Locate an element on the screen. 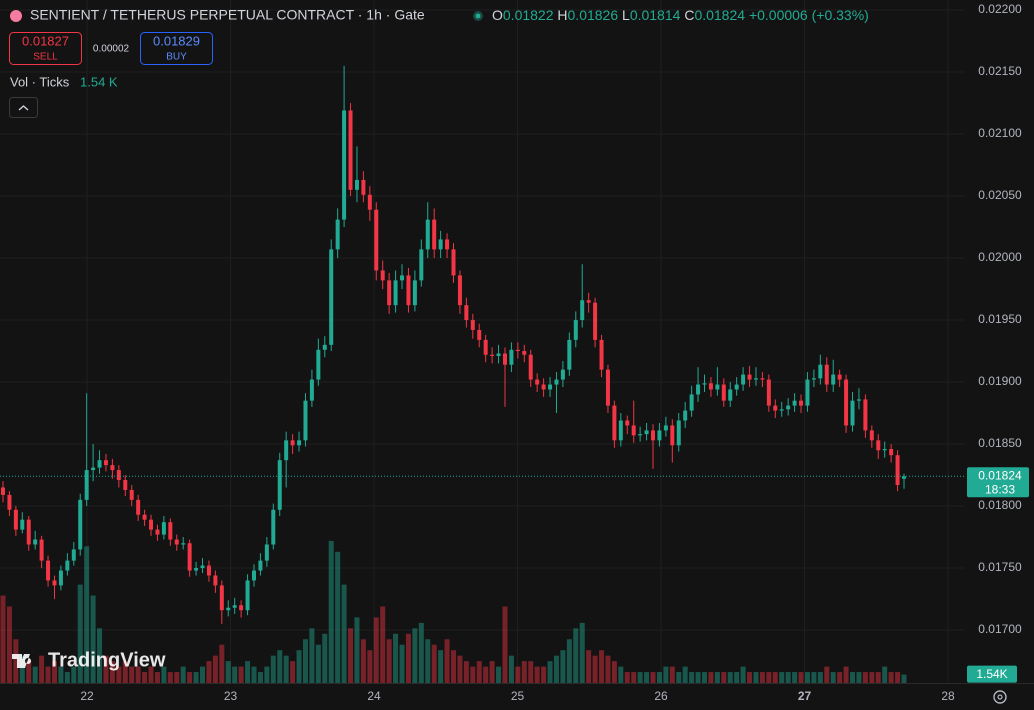 The height and width of the screenshot is (710, 1034). watermark: TradingView is located at coordinates (89, 660).